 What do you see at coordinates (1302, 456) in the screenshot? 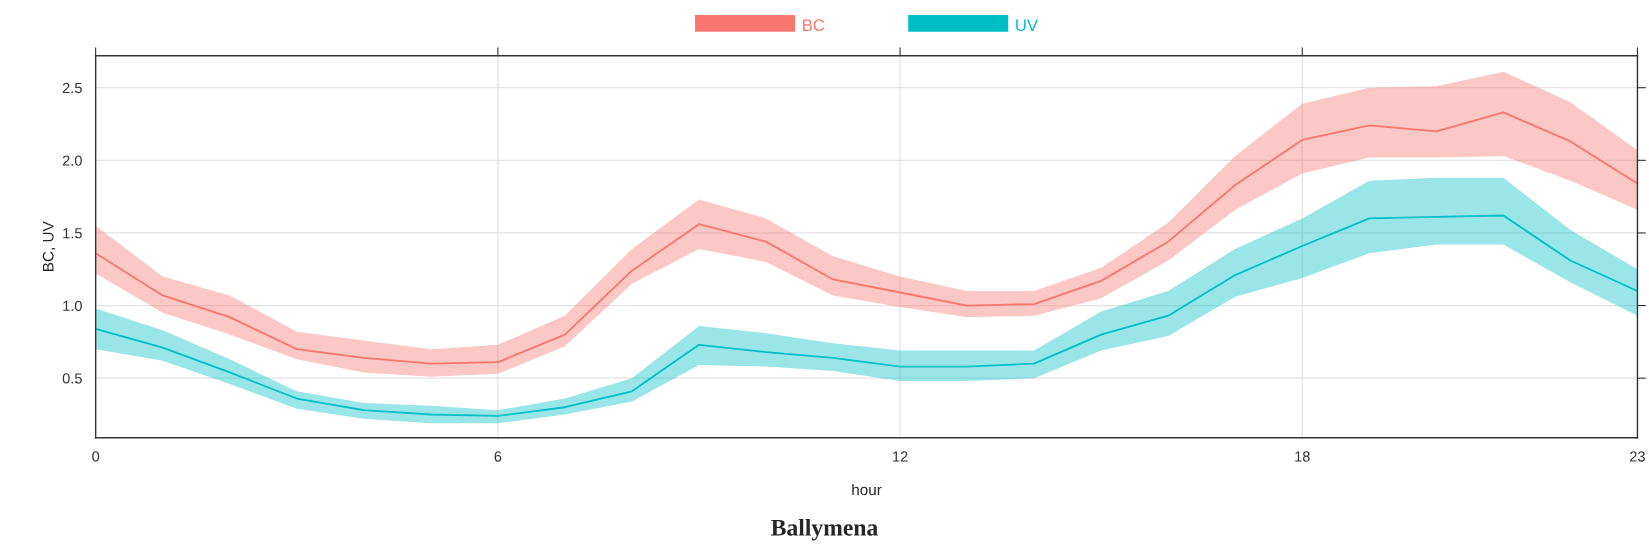
I see `x-tick-label: 18` at bounding box center [1302, 456].